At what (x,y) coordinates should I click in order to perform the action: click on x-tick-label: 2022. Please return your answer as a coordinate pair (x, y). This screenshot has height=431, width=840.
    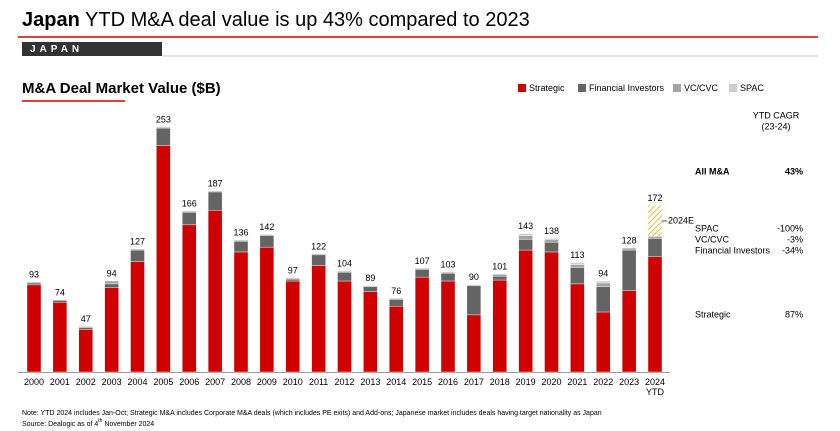
    Looking at the image, I should click on (603, 382).